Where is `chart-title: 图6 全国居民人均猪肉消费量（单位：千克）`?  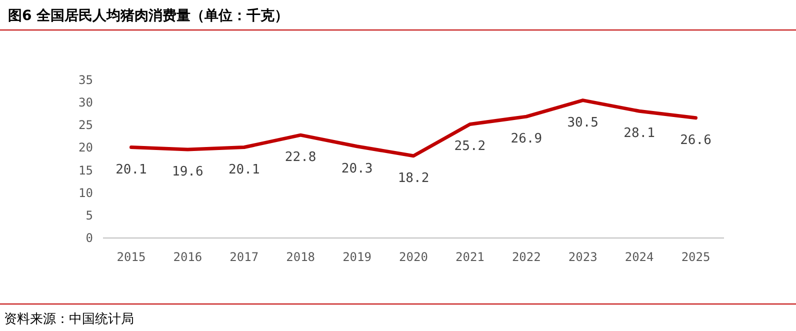
chart-title: 图6 全国居民人均猪肉消费量（单位：千克） is located at coordinates (148, 15).